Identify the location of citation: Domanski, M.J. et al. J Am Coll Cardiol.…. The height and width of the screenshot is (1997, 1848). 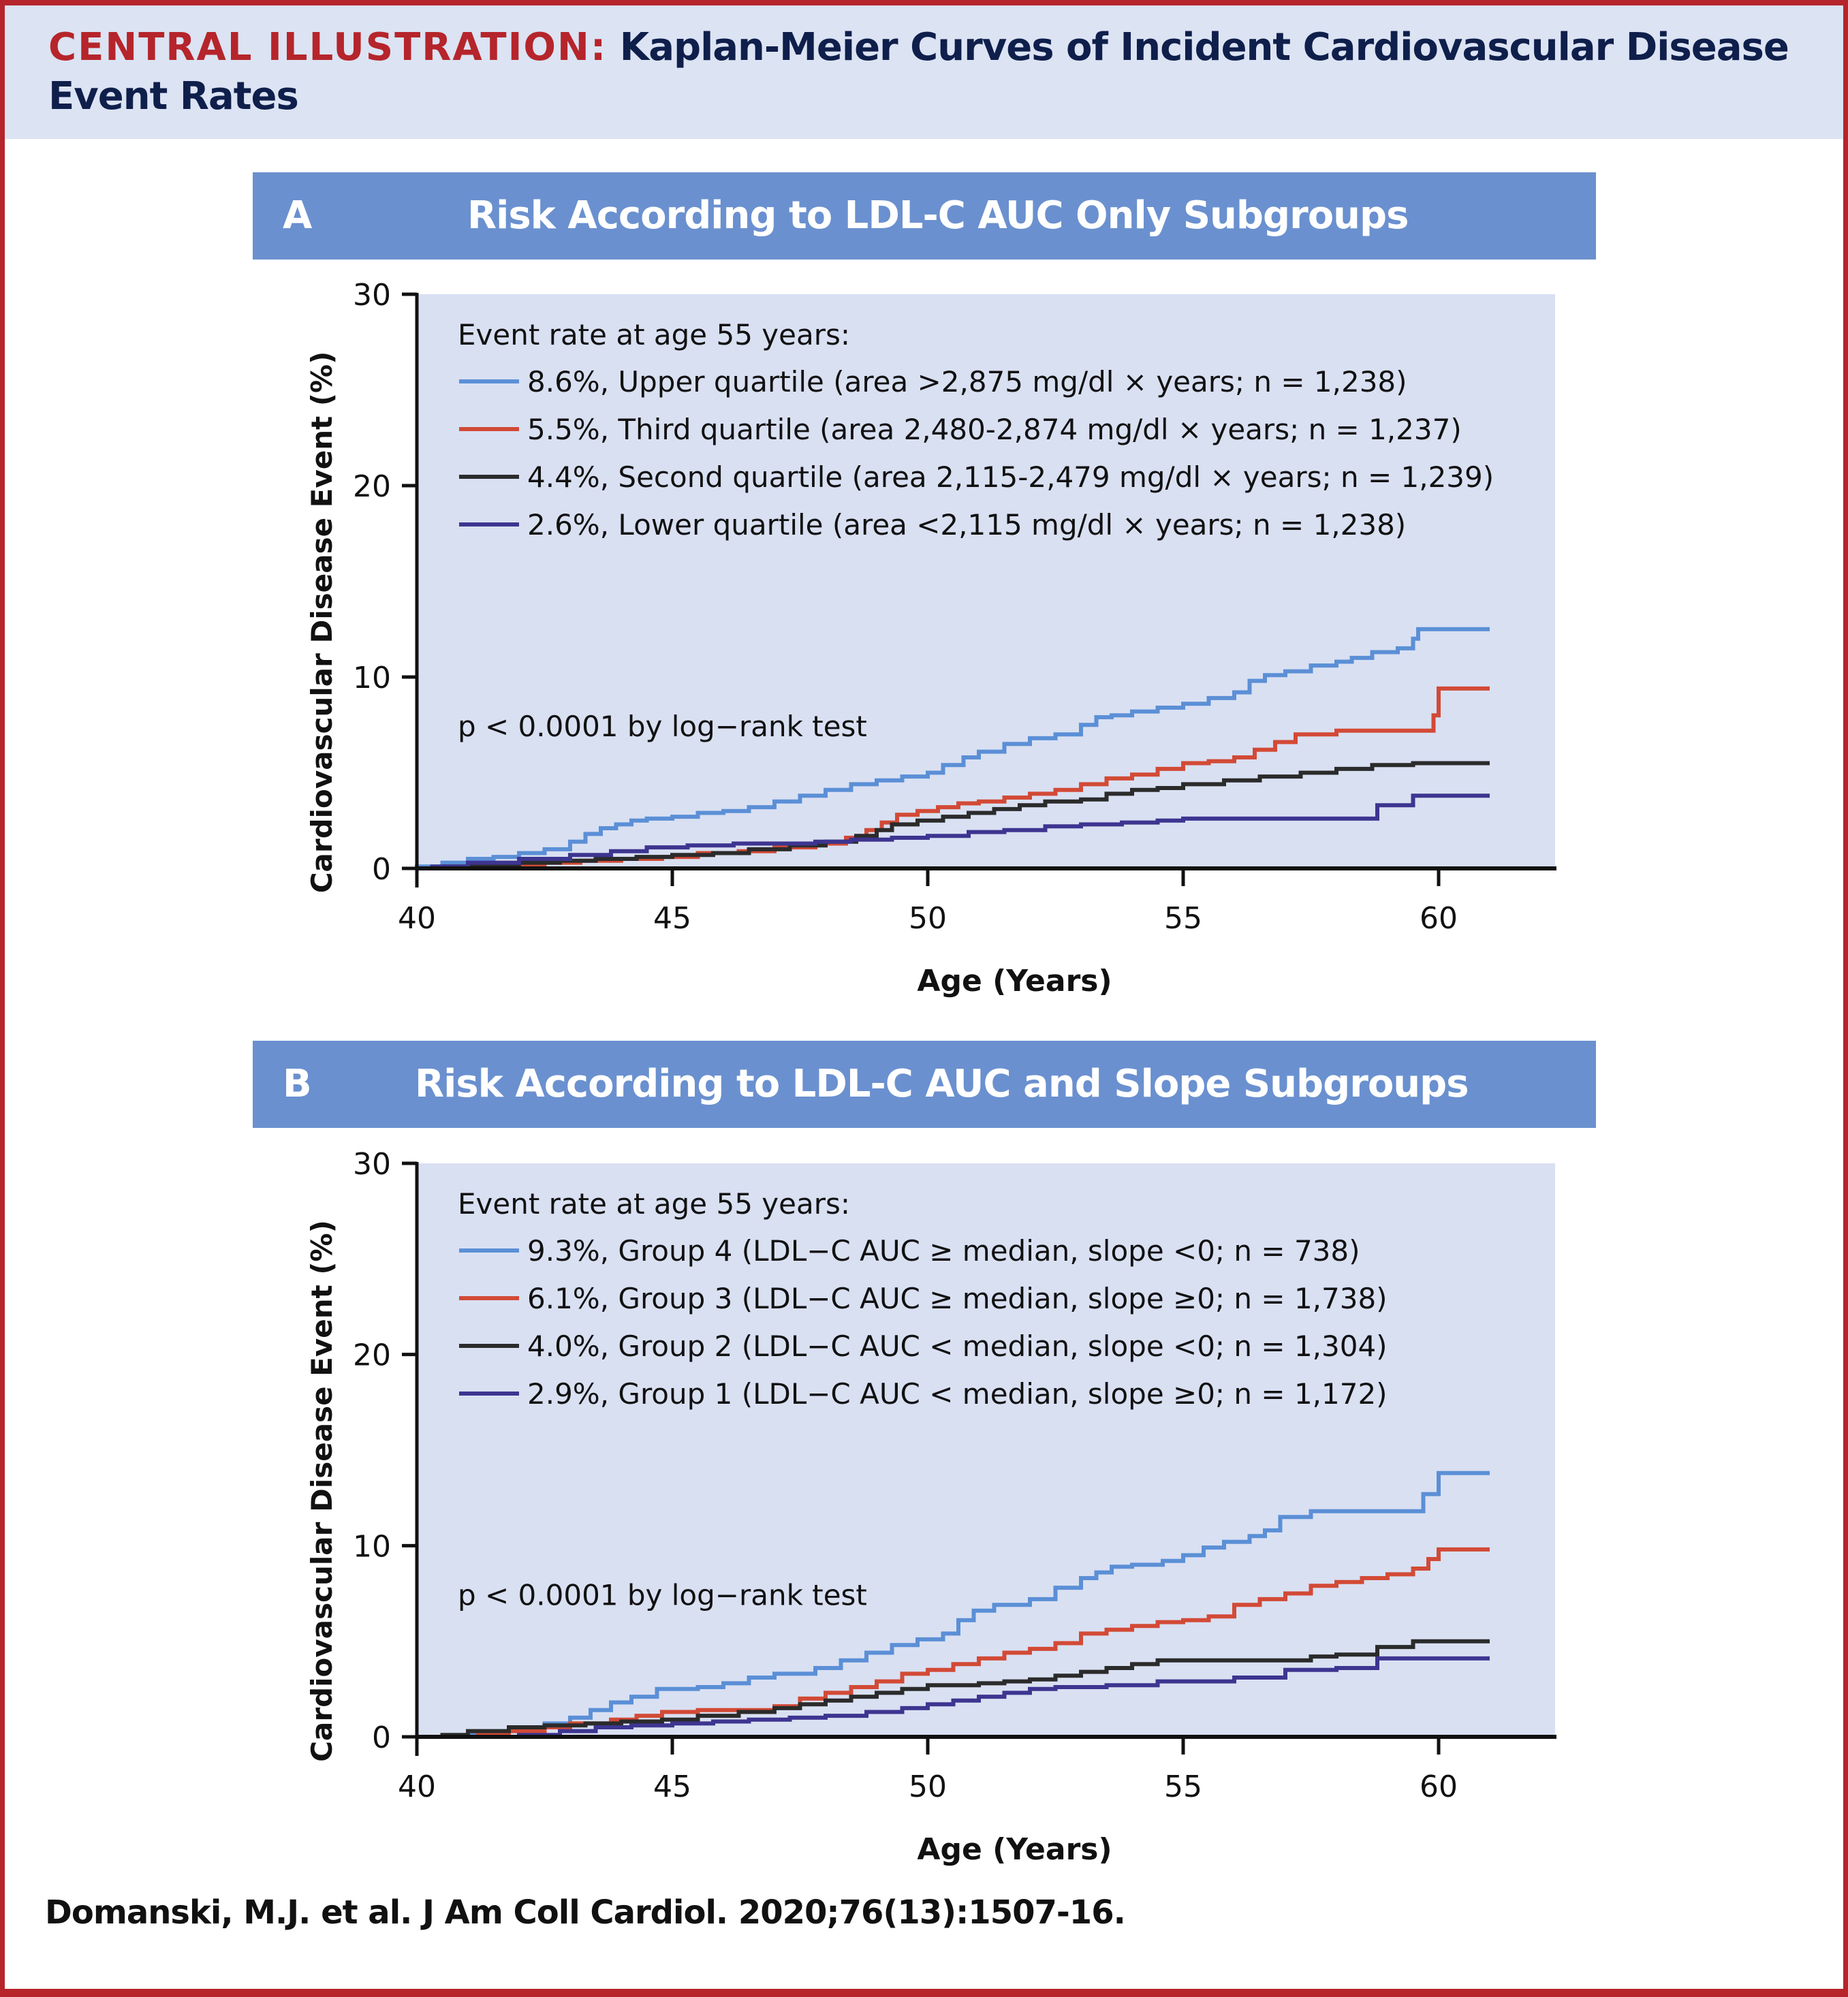
(585, 1913).